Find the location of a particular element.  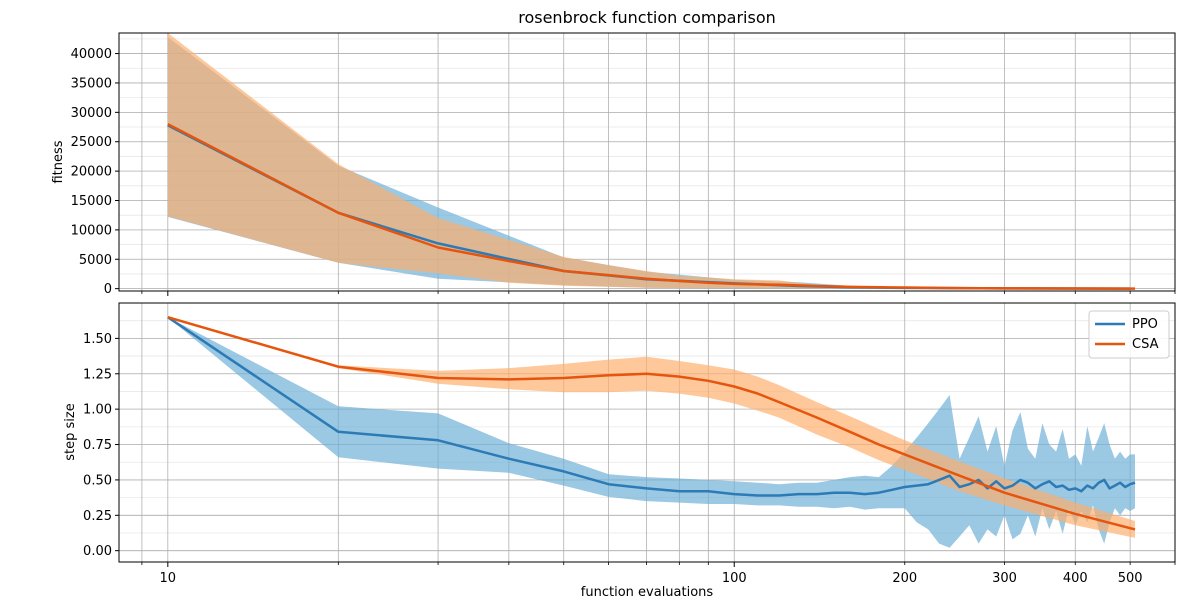

y-tick-label: 1.00 is located at coordinates (97, 410).